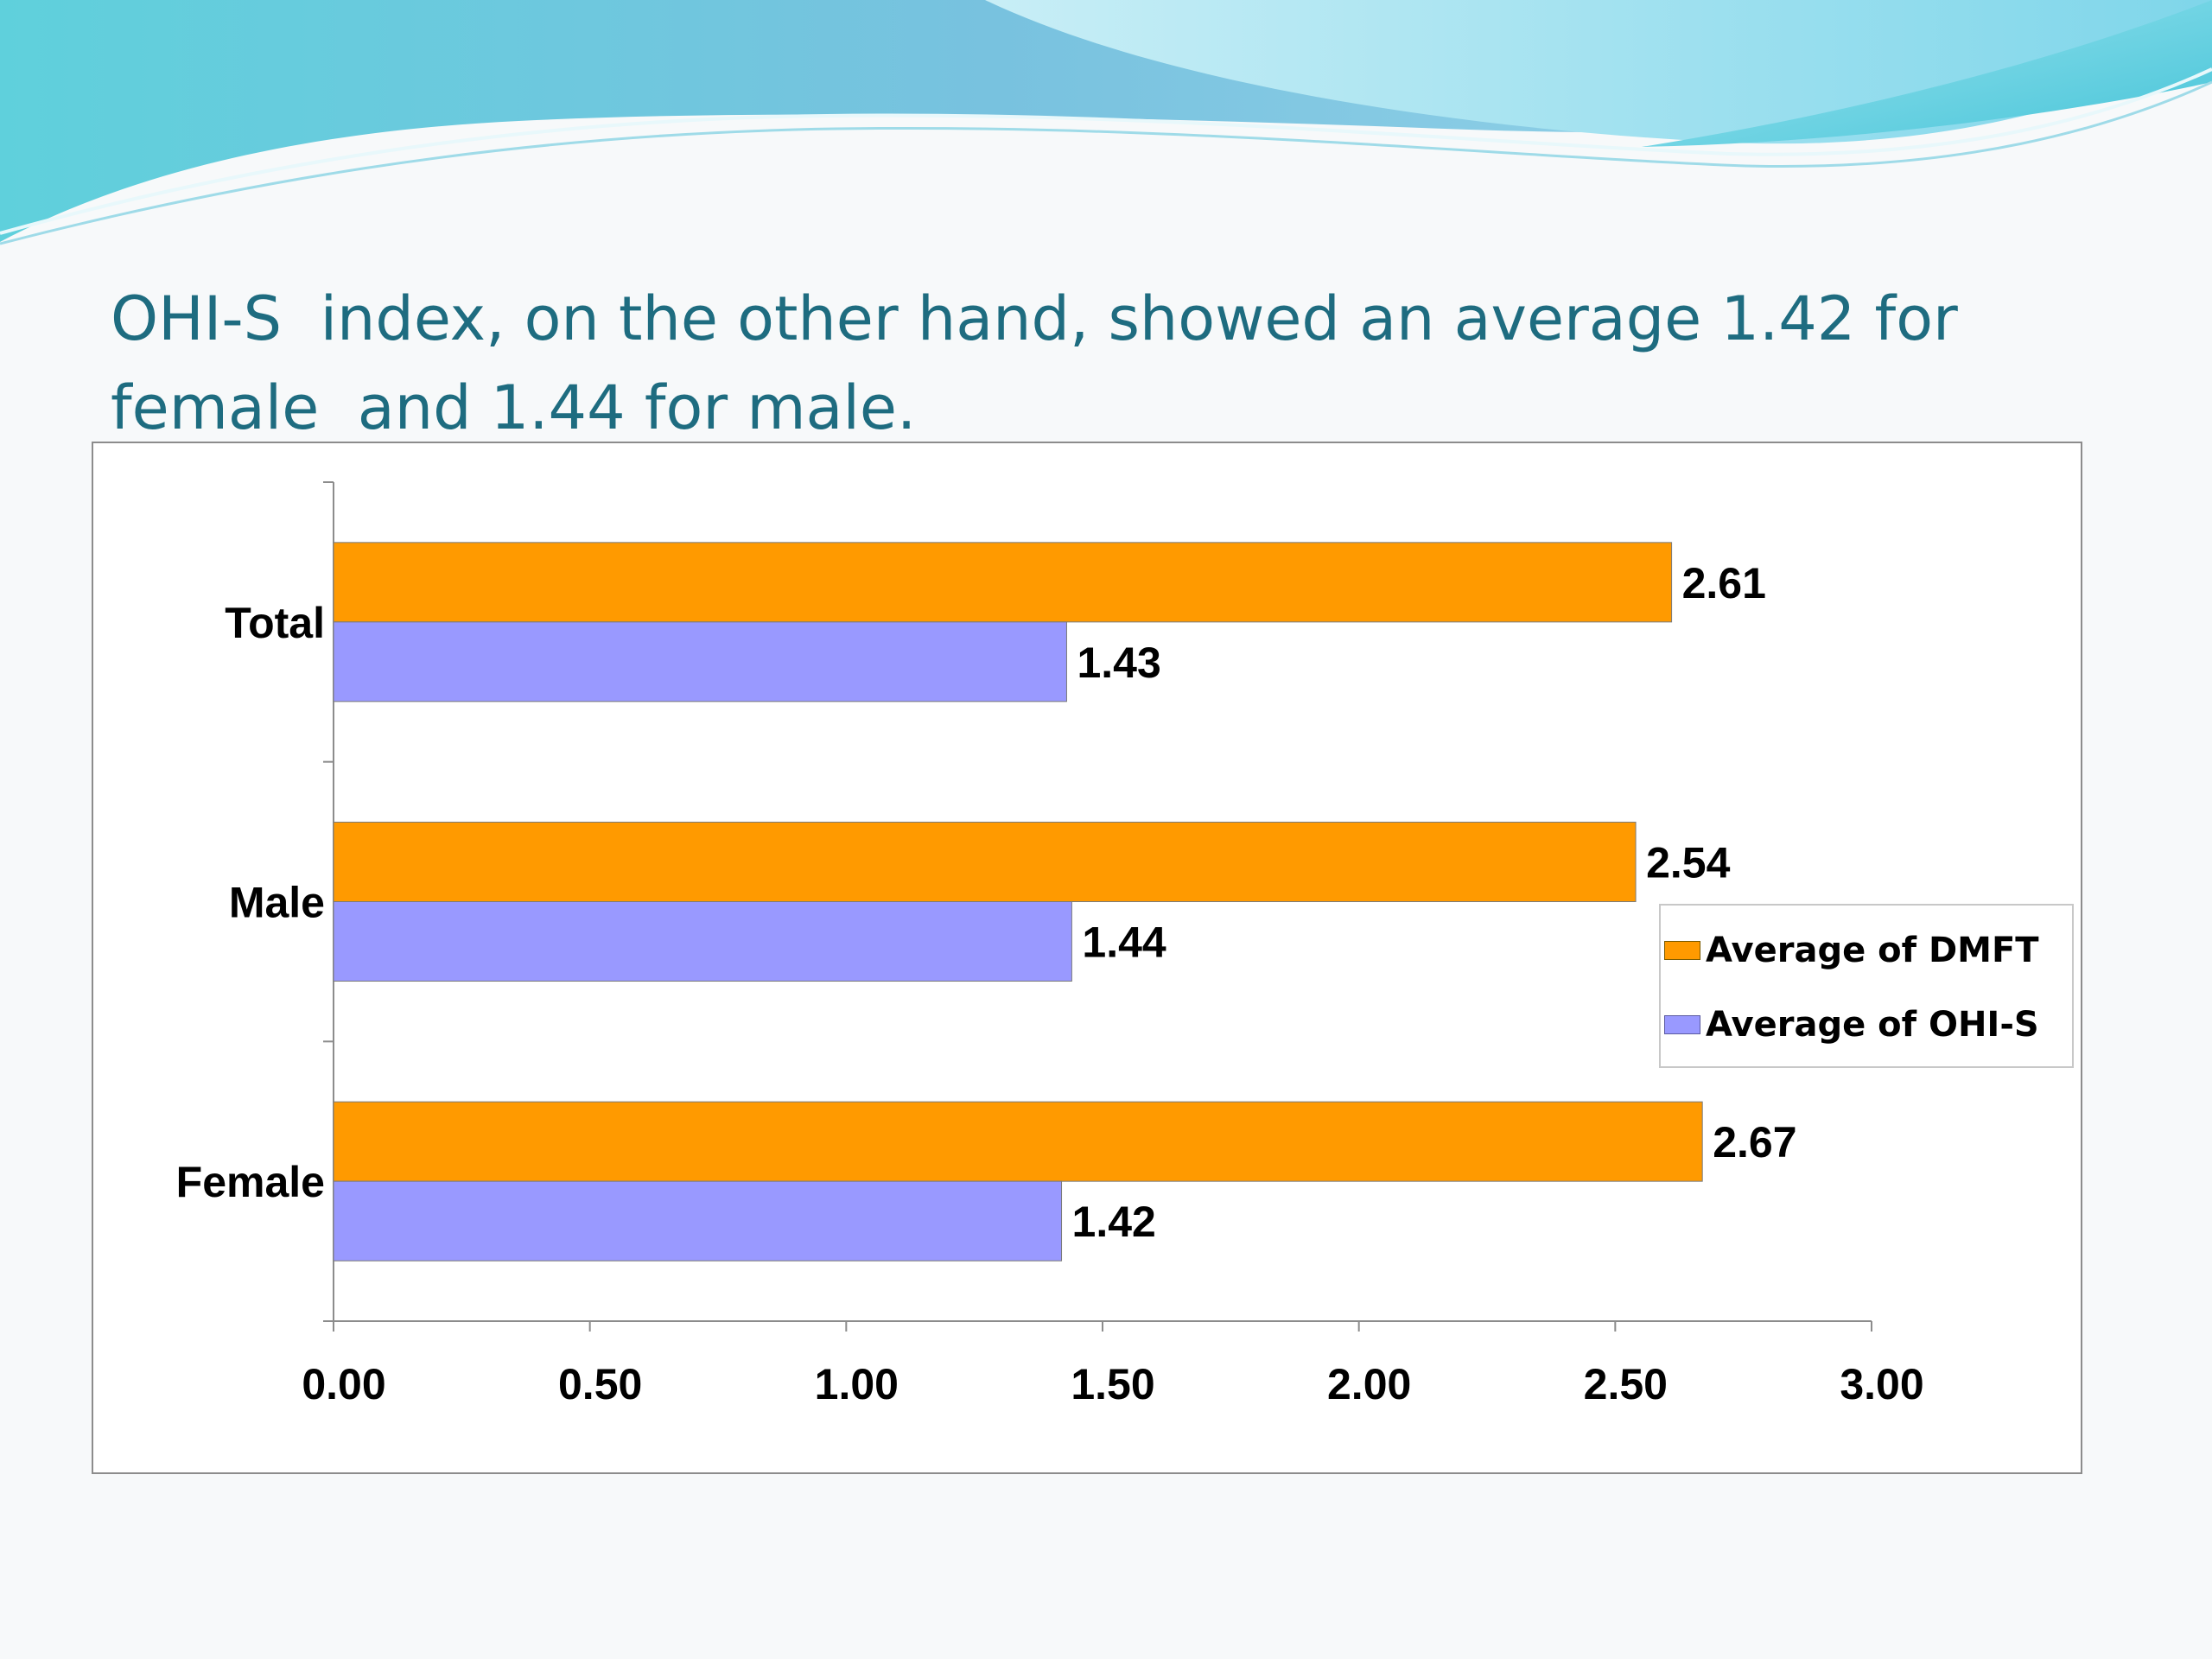 This screenshot has height=1659, width=2212. I want to click on y-category-label: Male, so click(277, 903).